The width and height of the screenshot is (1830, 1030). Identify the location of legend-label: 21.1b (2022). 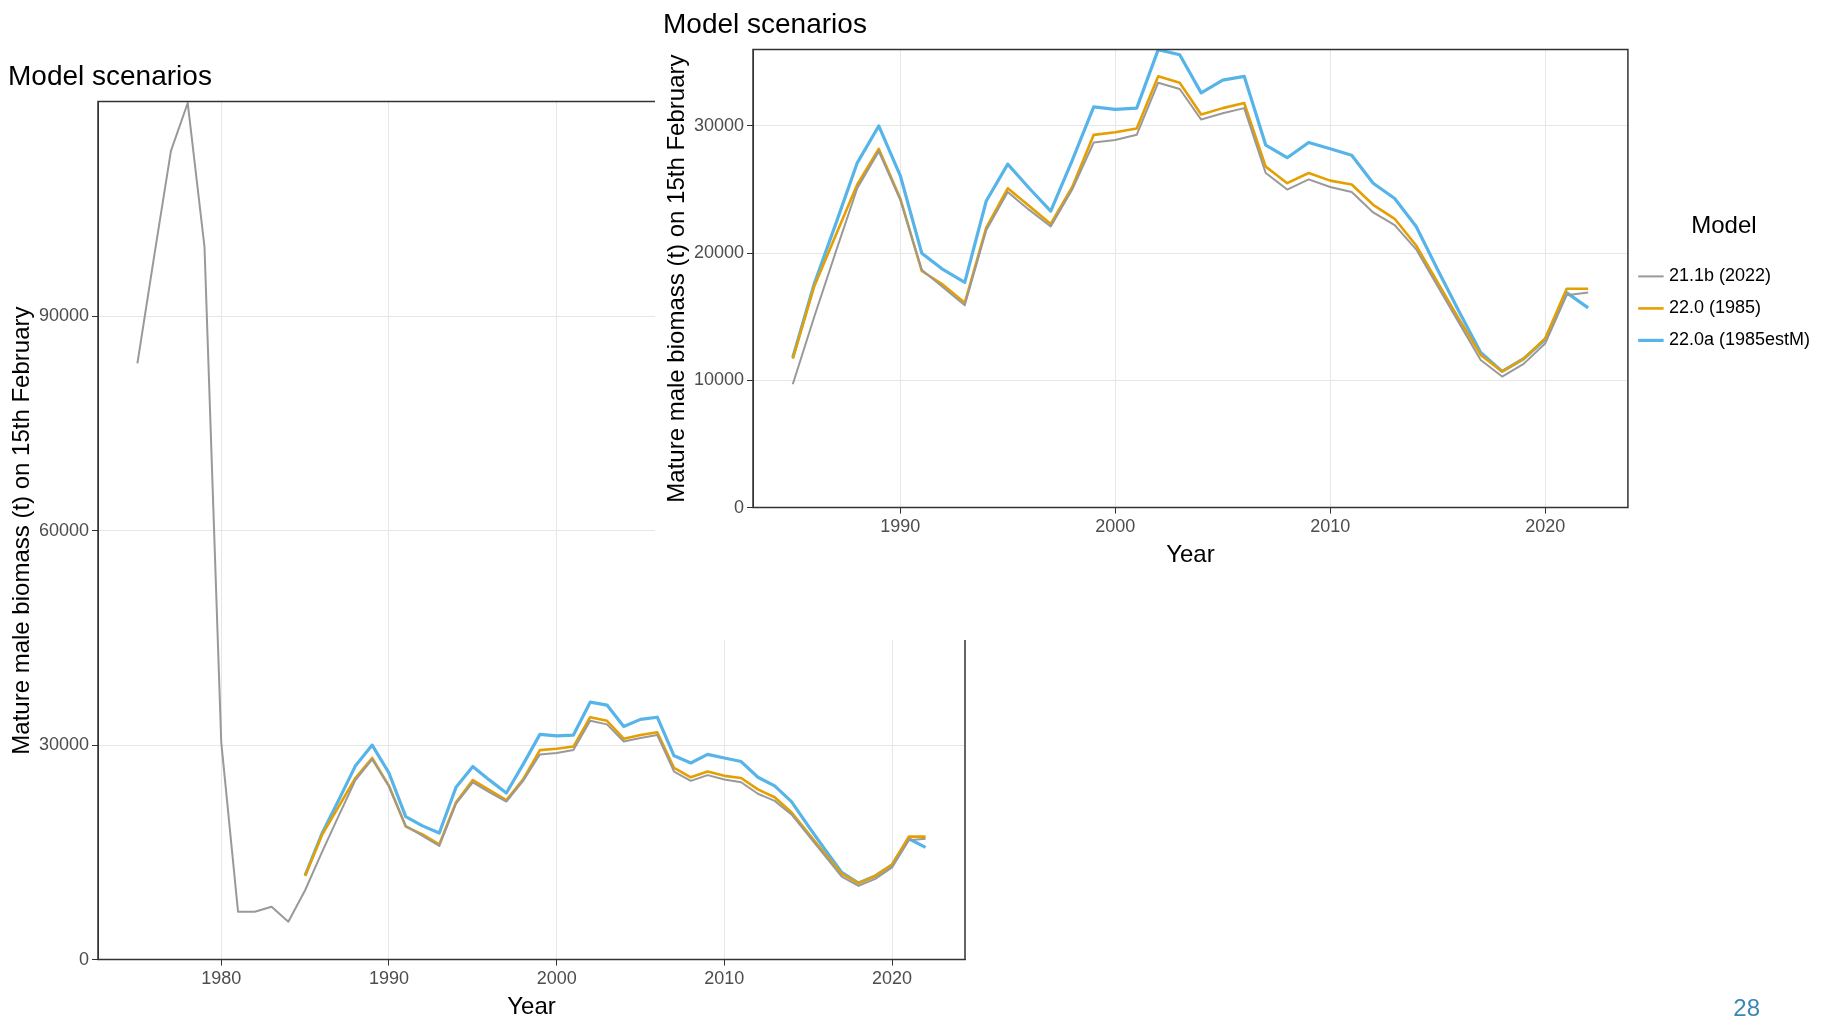
(1719, 275).